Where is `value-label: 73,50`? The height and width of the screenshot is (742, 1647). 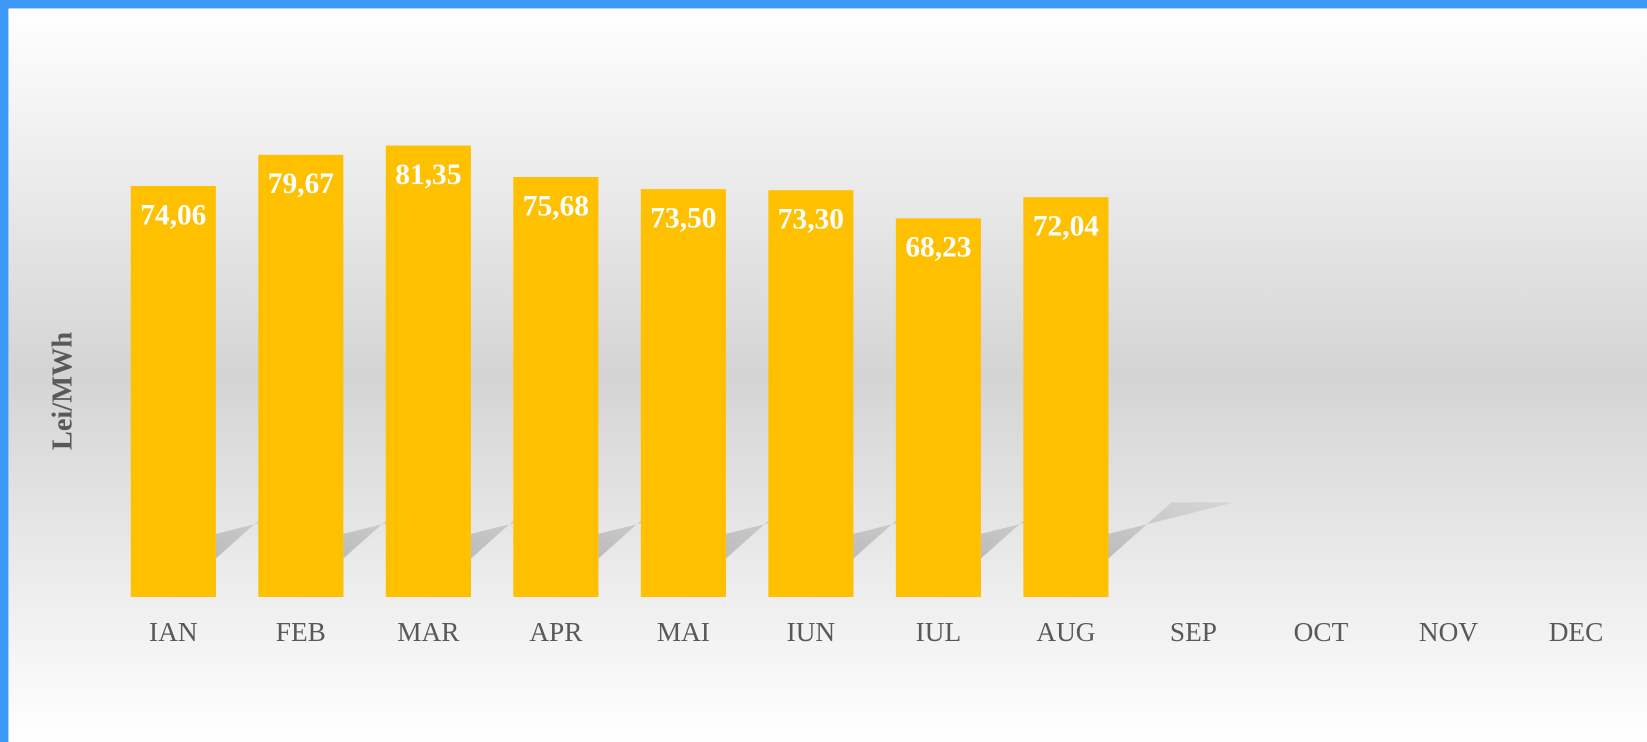
value-label: 73,50 is located at coordinates (683, 218).